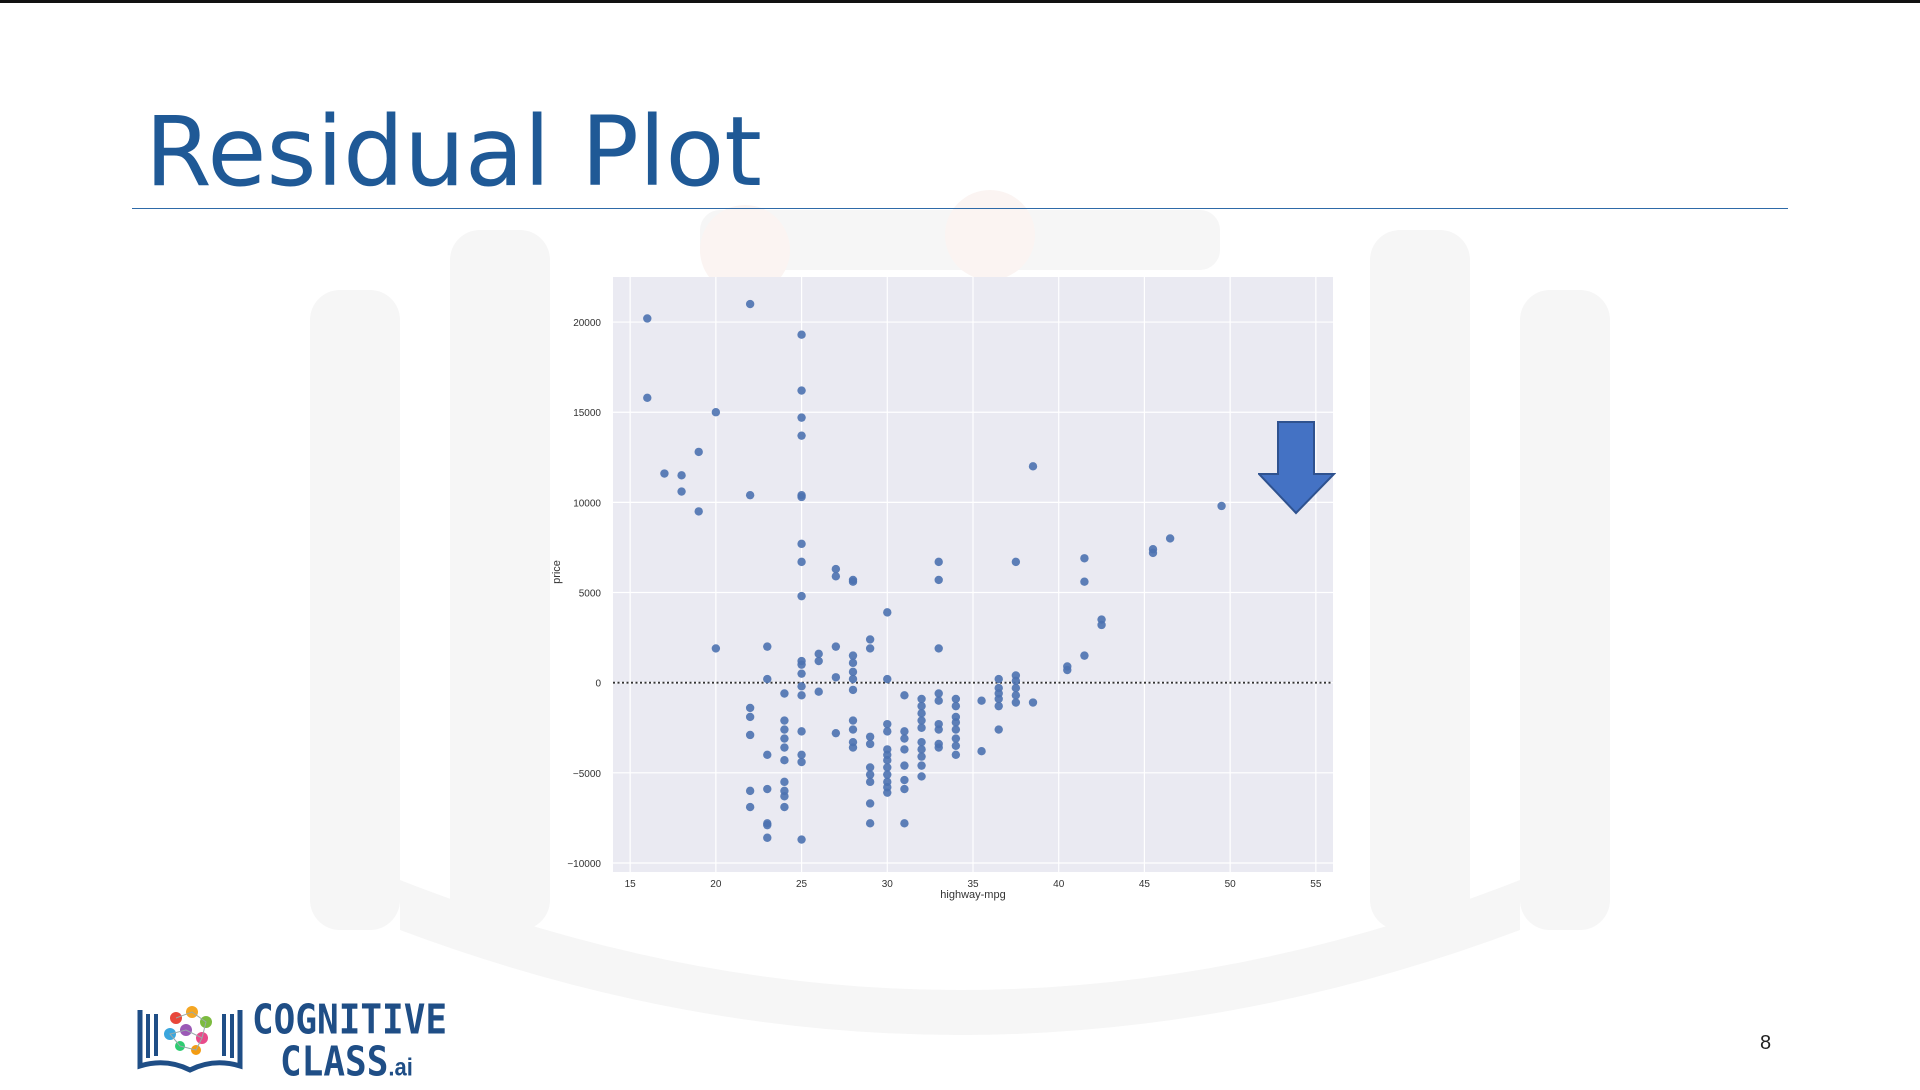  I want to click on y-tick-label: 20000, so click(587, 323).